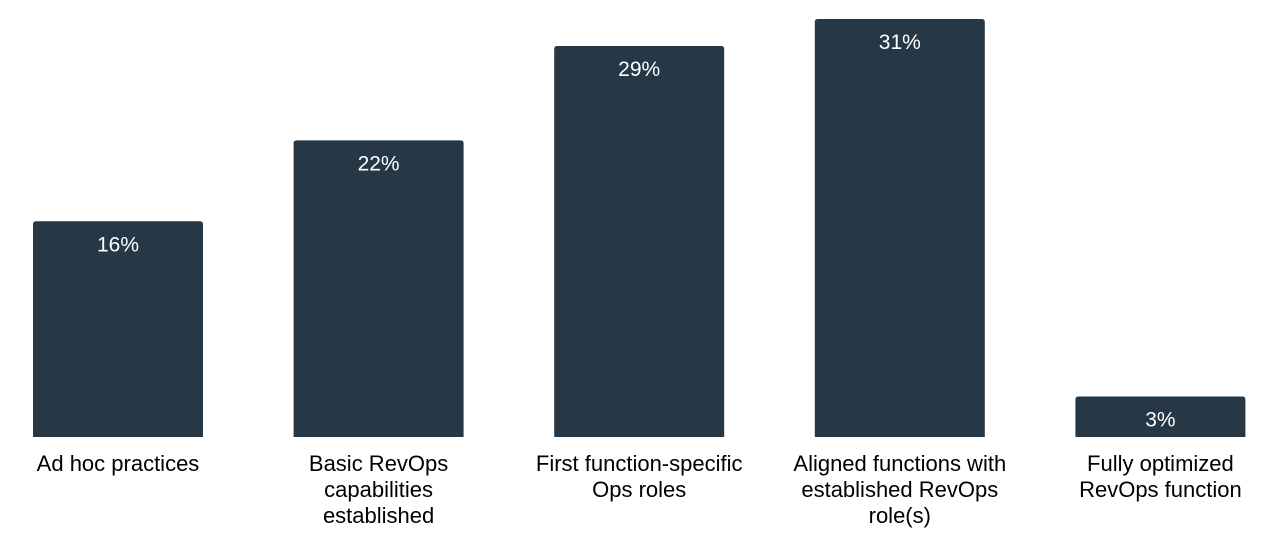  What do you see at coordinates (379, 163) in the screenshot?
I see `value-label: 22%` at bounding box center [379, 163].